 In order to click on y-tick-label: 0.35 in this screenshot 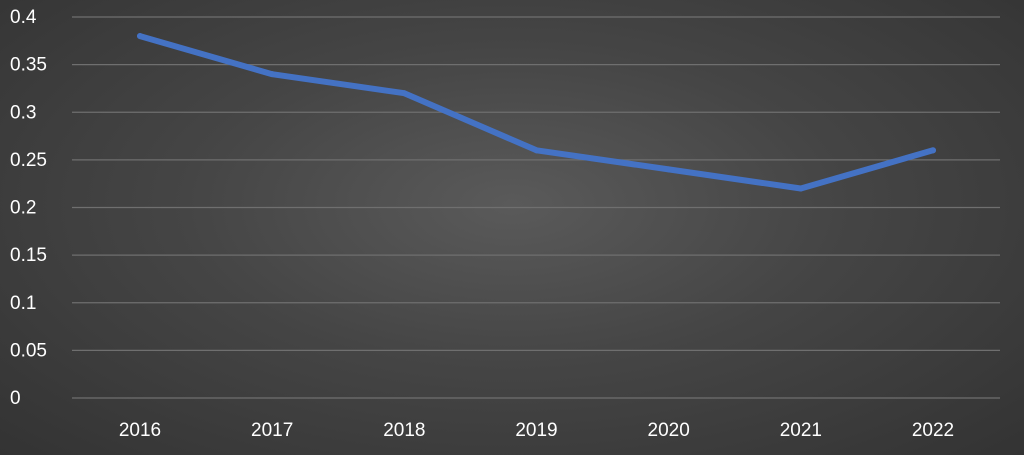, I will do `click(28, 65)`.